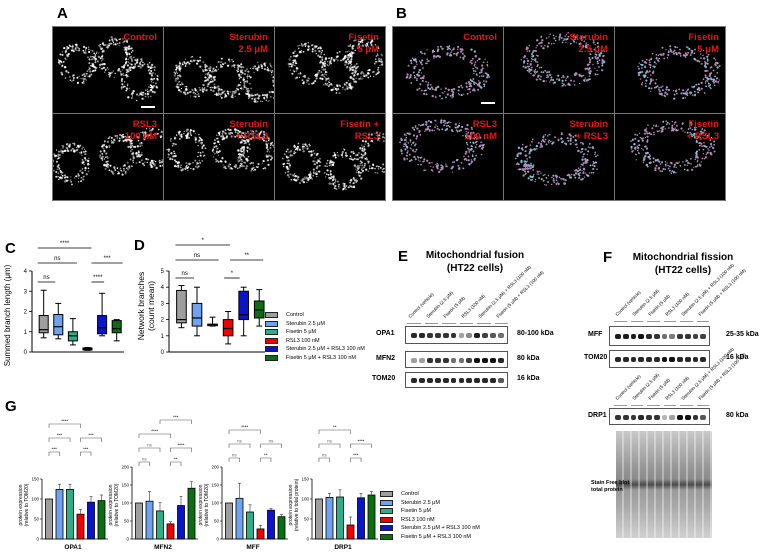 The height and width of the screenshot is (555, 761). What do you see at coordinates (339, 483) in the screenshot?
I see `bar-chart-drp1: 0 50 100 150 ** ns **** ns ***` at bounding box center [339, 483].